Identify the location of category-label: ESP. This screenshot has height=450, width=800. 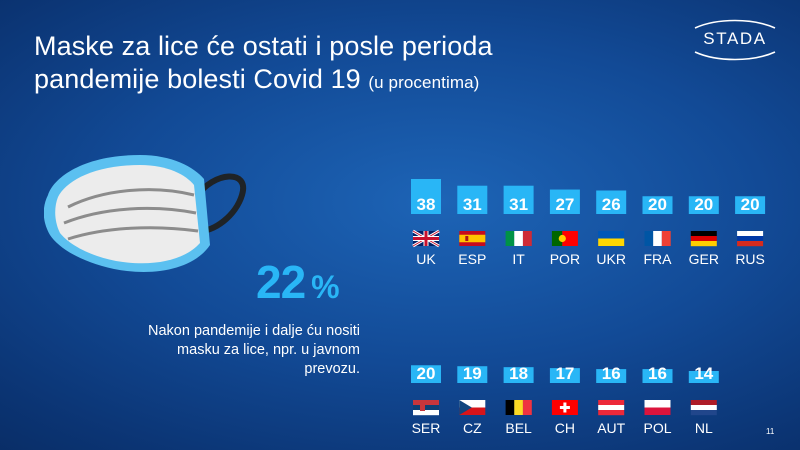
(472, 259).